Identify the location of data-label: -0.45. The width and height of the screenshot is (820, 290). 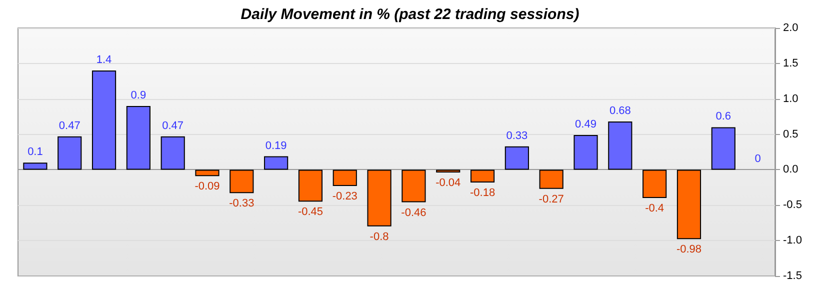
(311, 212).